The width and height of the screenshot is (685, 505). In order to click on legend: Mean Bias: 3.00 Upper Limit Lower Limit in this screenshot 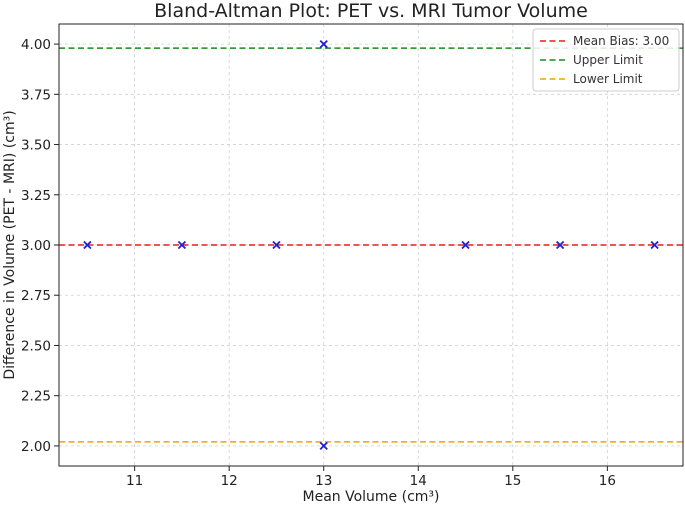, I will do `click(606, 60)`.